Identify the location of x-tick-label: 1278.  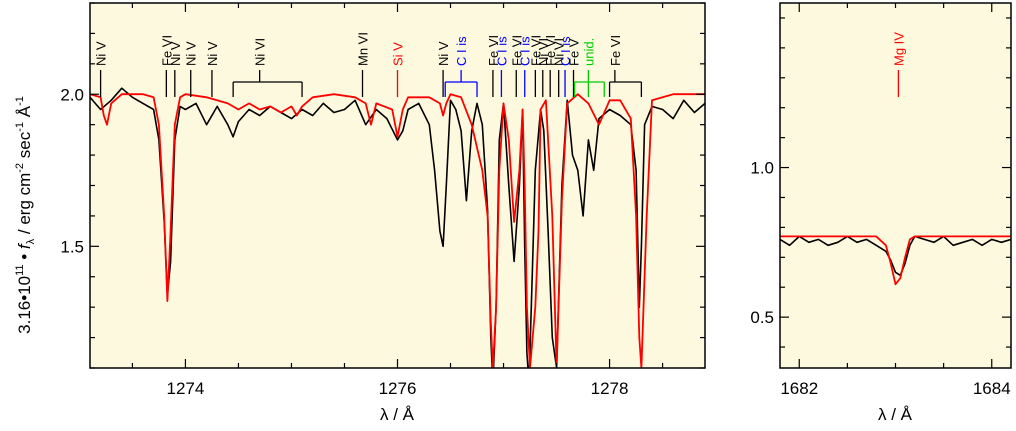
(610, 388).